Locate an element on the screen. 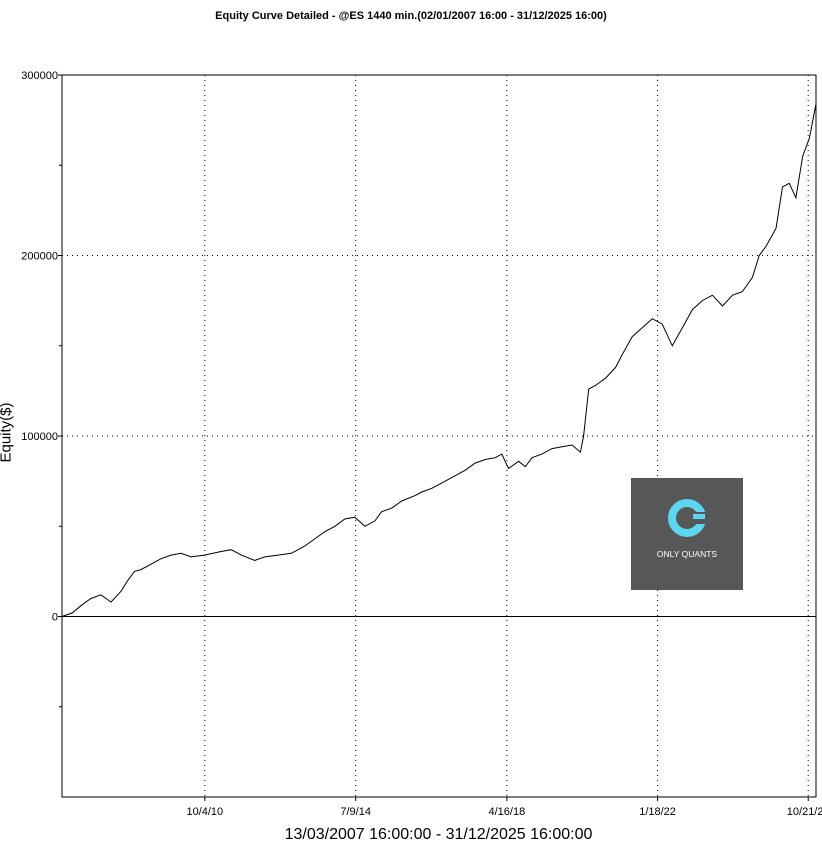  logo-text: ONLY QUANTS is located at coordinates (687, 554).